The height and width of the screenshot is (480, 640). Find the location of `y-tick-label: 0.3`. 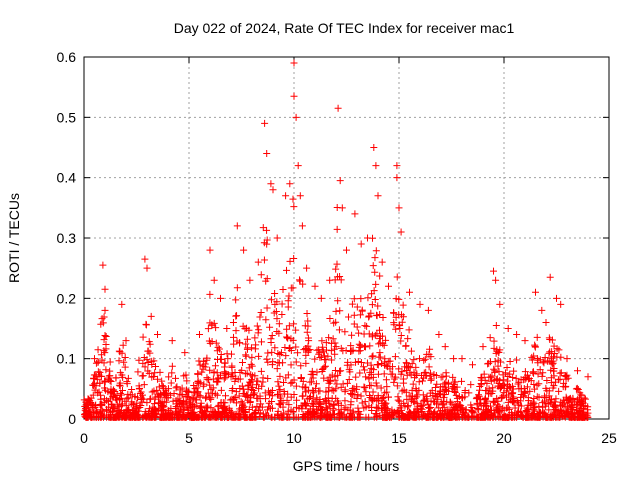

y-tick-label: 0.3 is located at coordinates (67, 238).